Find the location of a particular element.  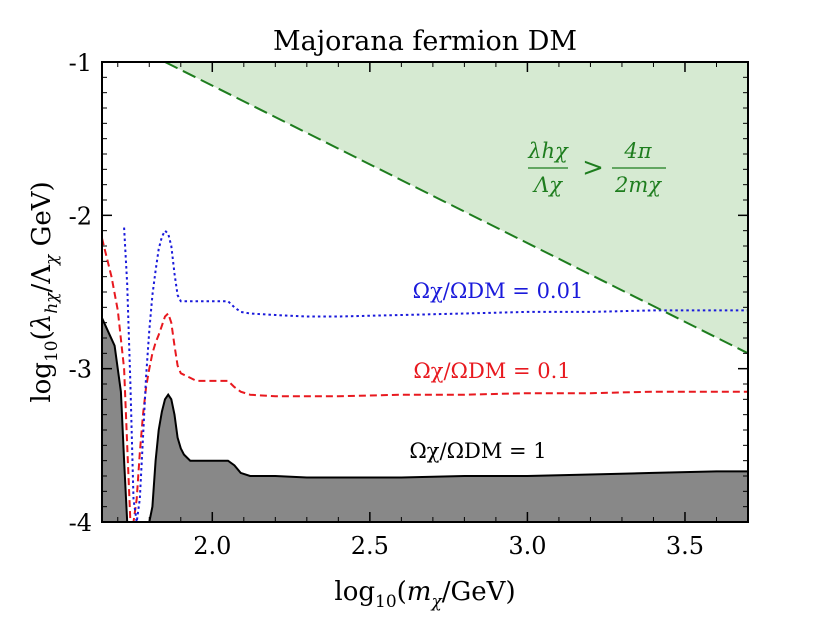

svg-text: log10(λhχ/Λχ GeV) is located at coordinates (44, 291).